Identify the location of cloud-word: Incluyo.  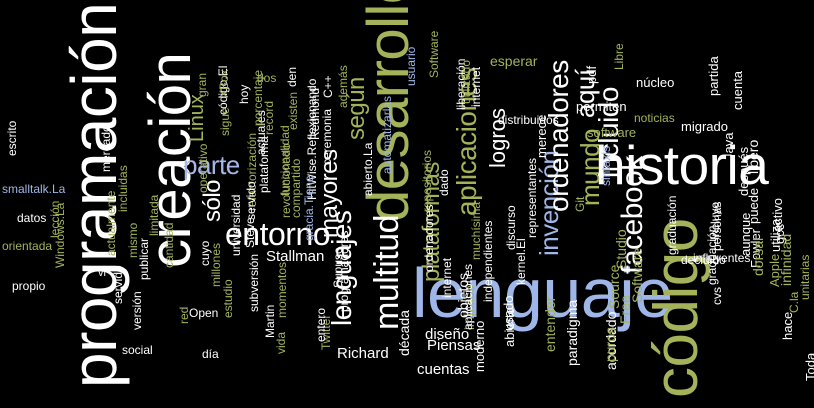
(715, 220).